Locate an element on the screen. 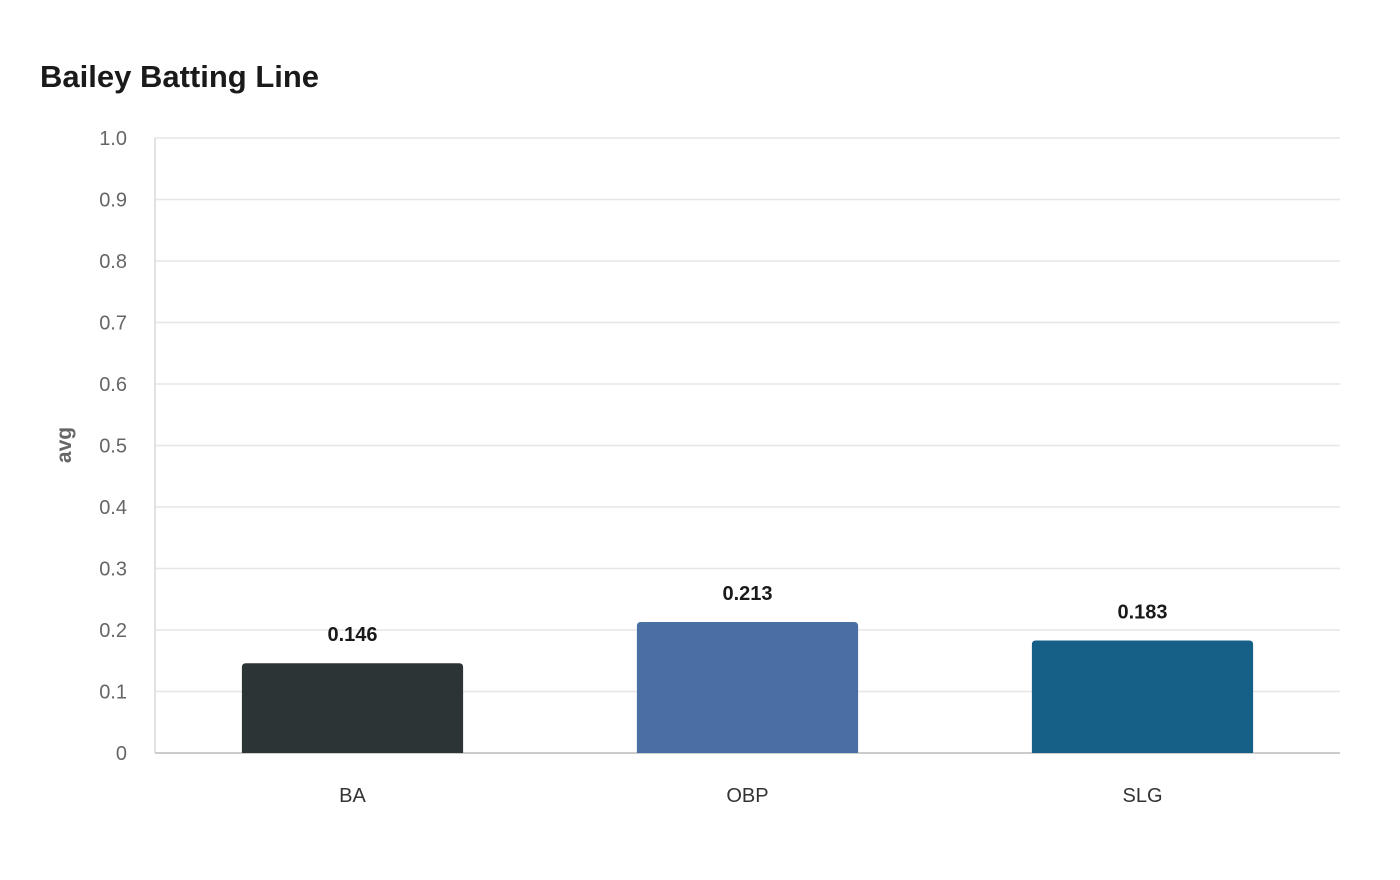 This screenshot has height=880, width=1400. bar-ba is located at coordinates (352, 708).